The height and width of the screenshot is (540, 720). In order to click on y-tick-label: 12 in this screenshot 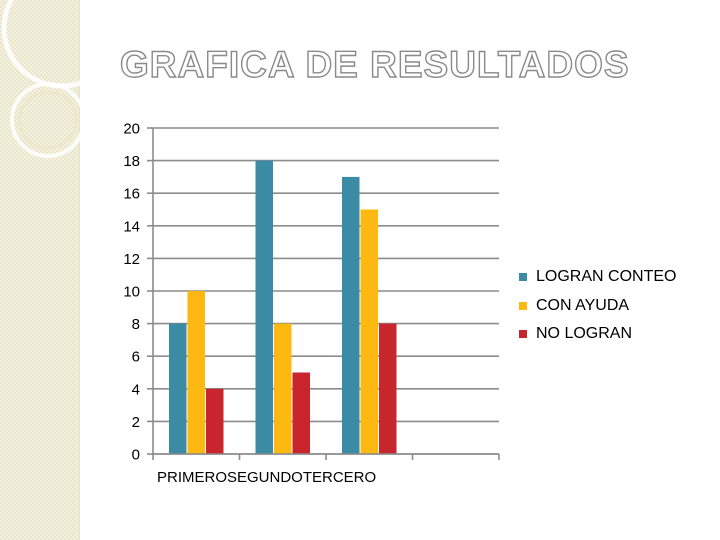, I will do `click(131, 259)`.